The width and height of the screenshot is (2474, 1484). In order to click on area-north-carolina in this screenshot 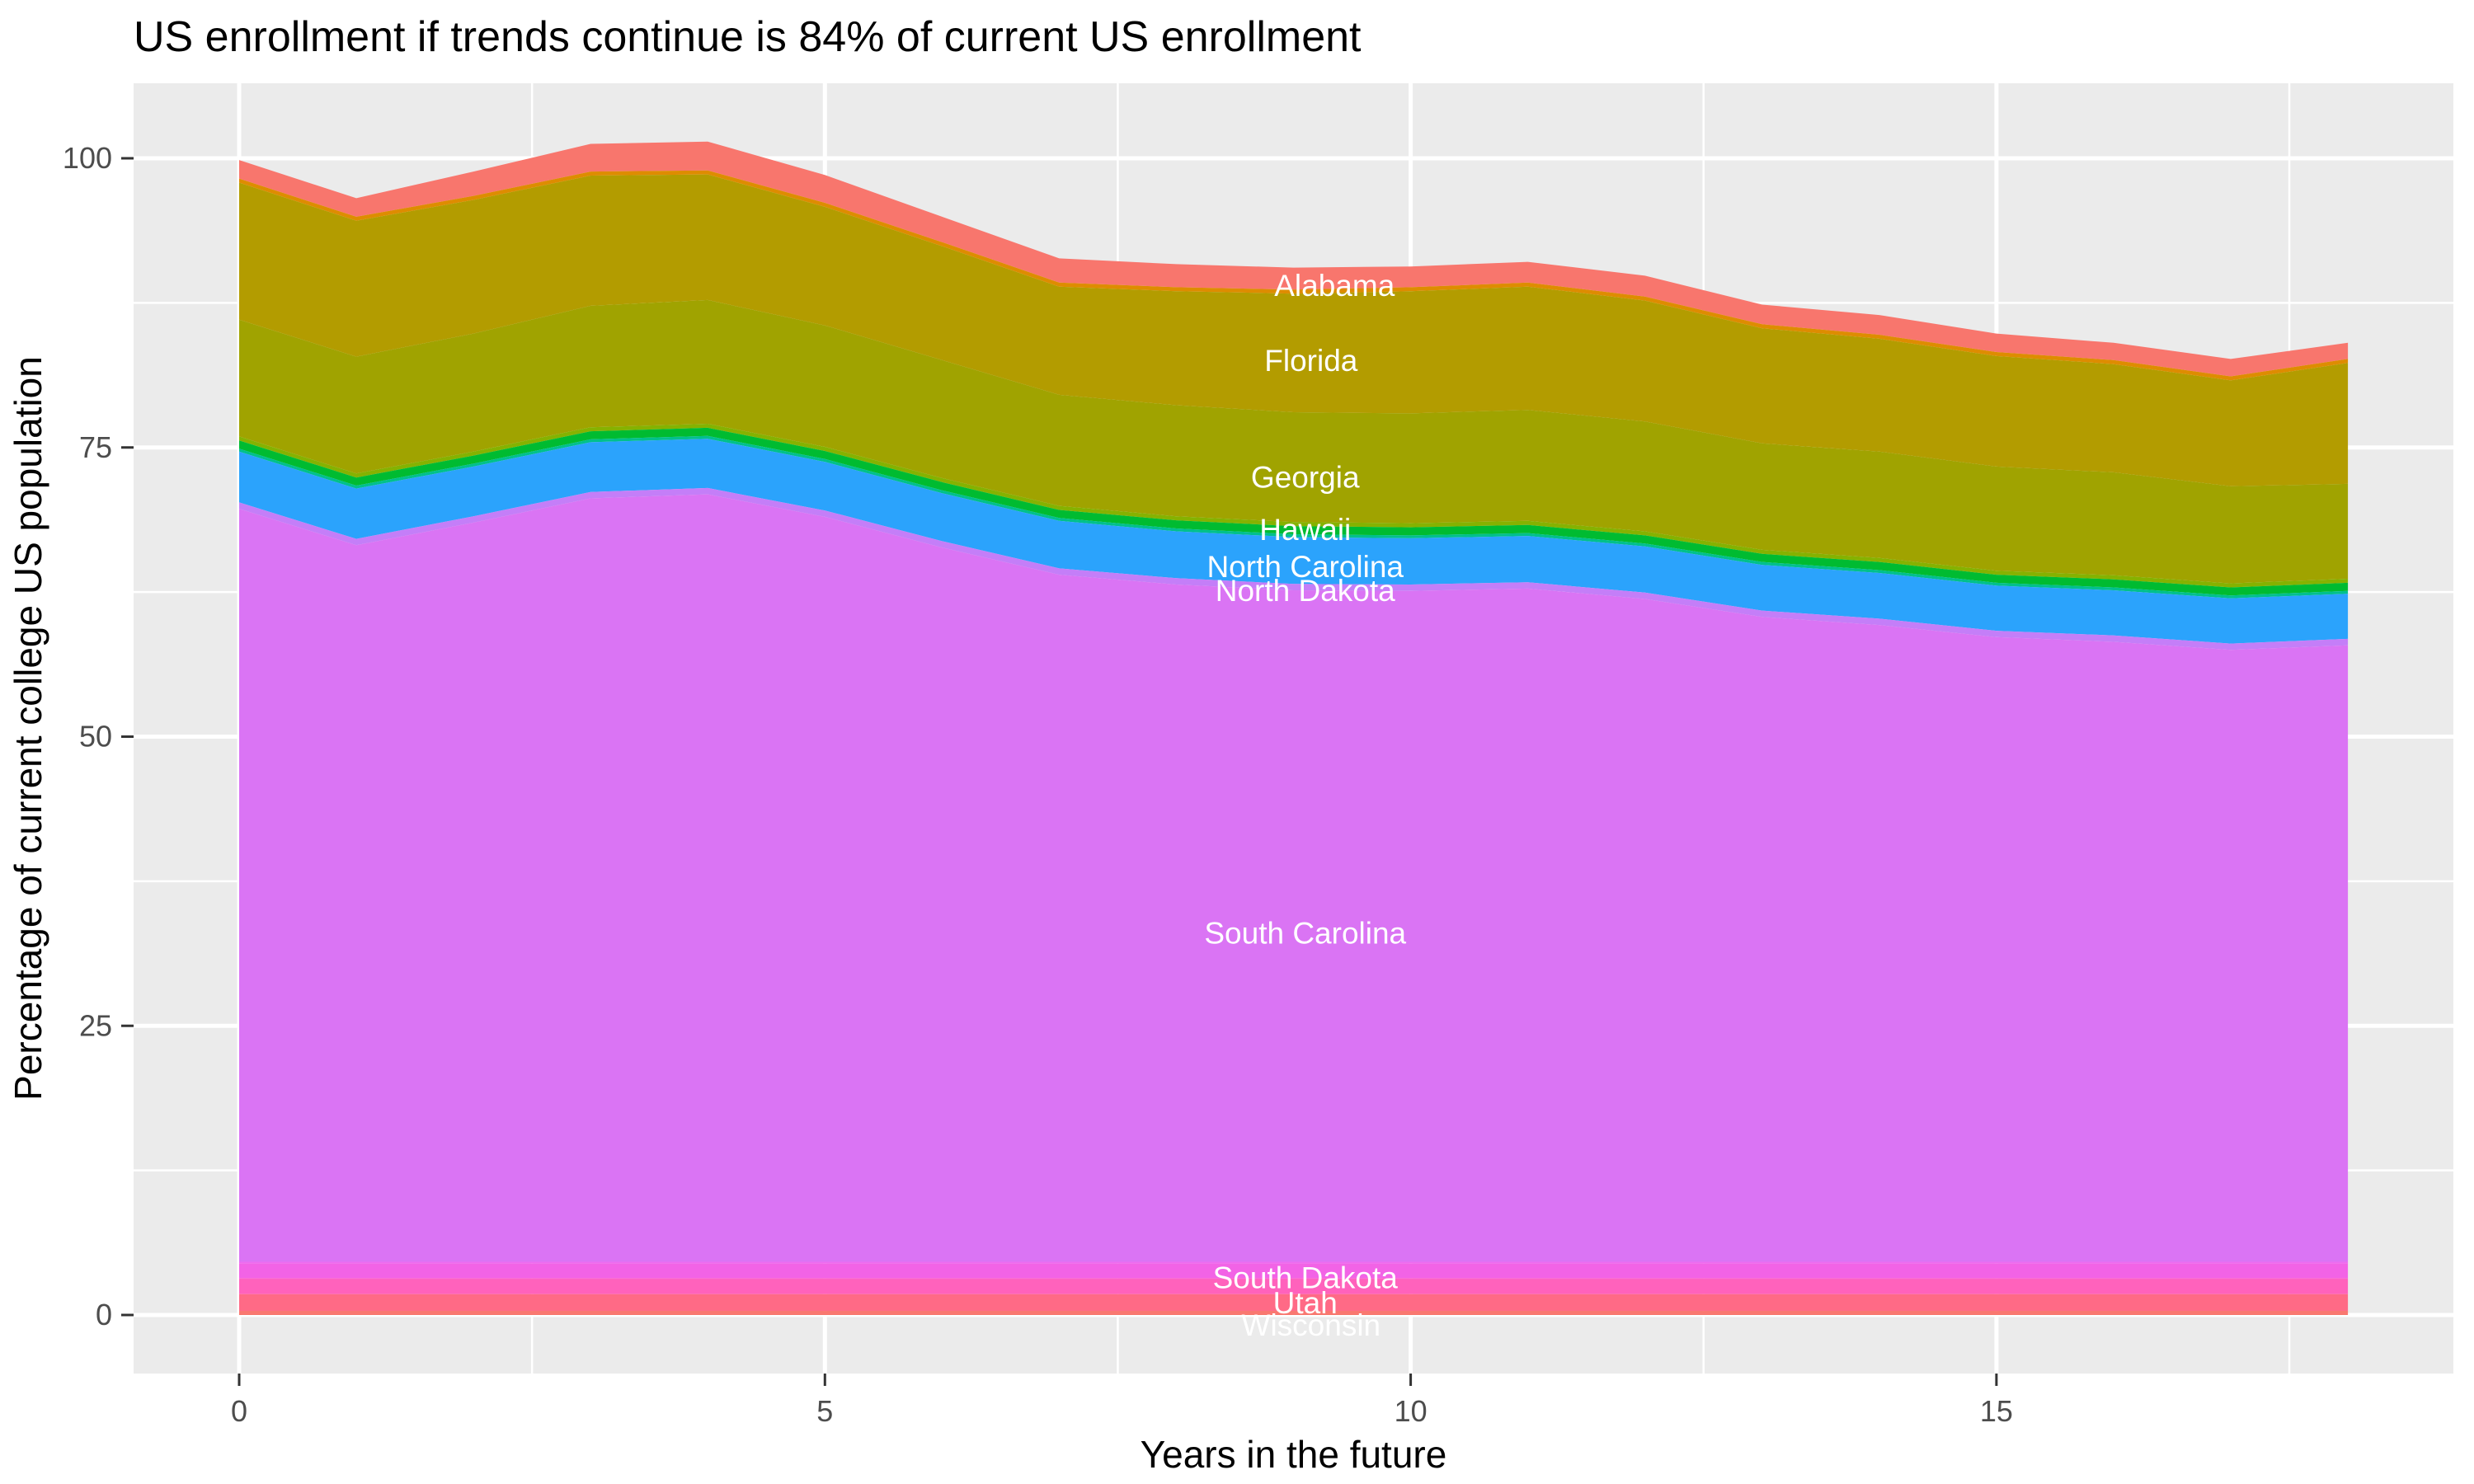, I will do `click(1294, 541)`.